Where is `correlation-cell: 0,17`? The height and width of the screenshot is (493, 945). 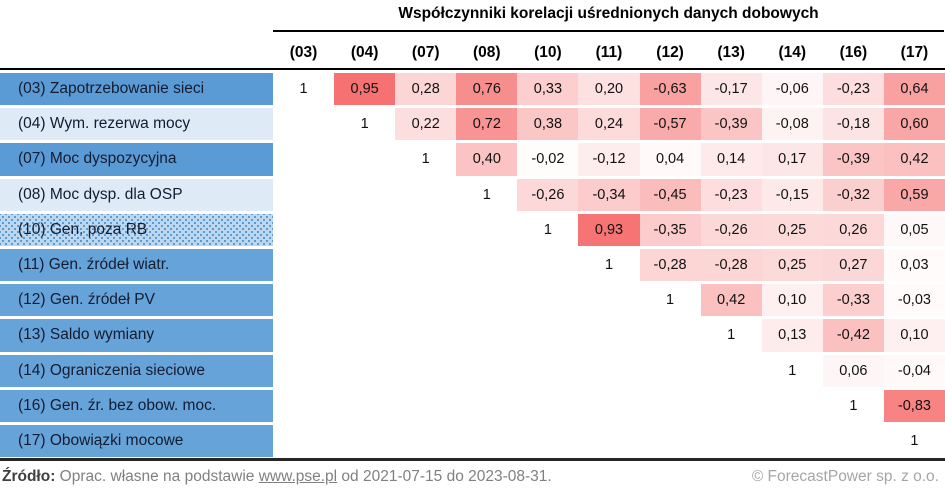 correlation-cell: 0,17 is located at coordinates (792, 159).